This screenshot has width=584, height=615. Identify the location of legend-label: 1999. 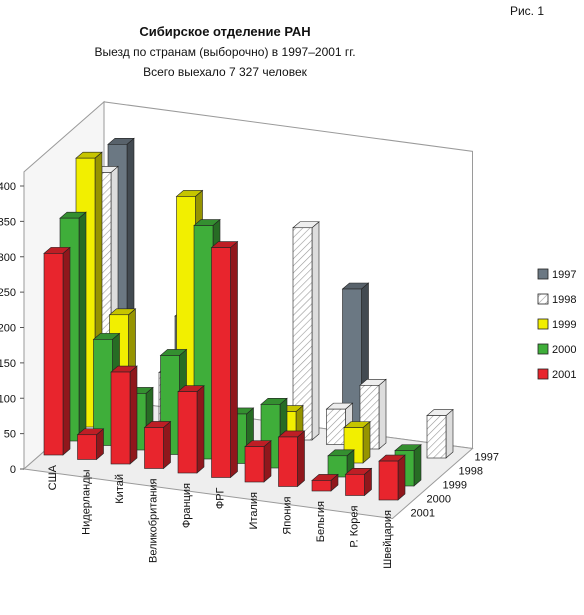
(564, 325).